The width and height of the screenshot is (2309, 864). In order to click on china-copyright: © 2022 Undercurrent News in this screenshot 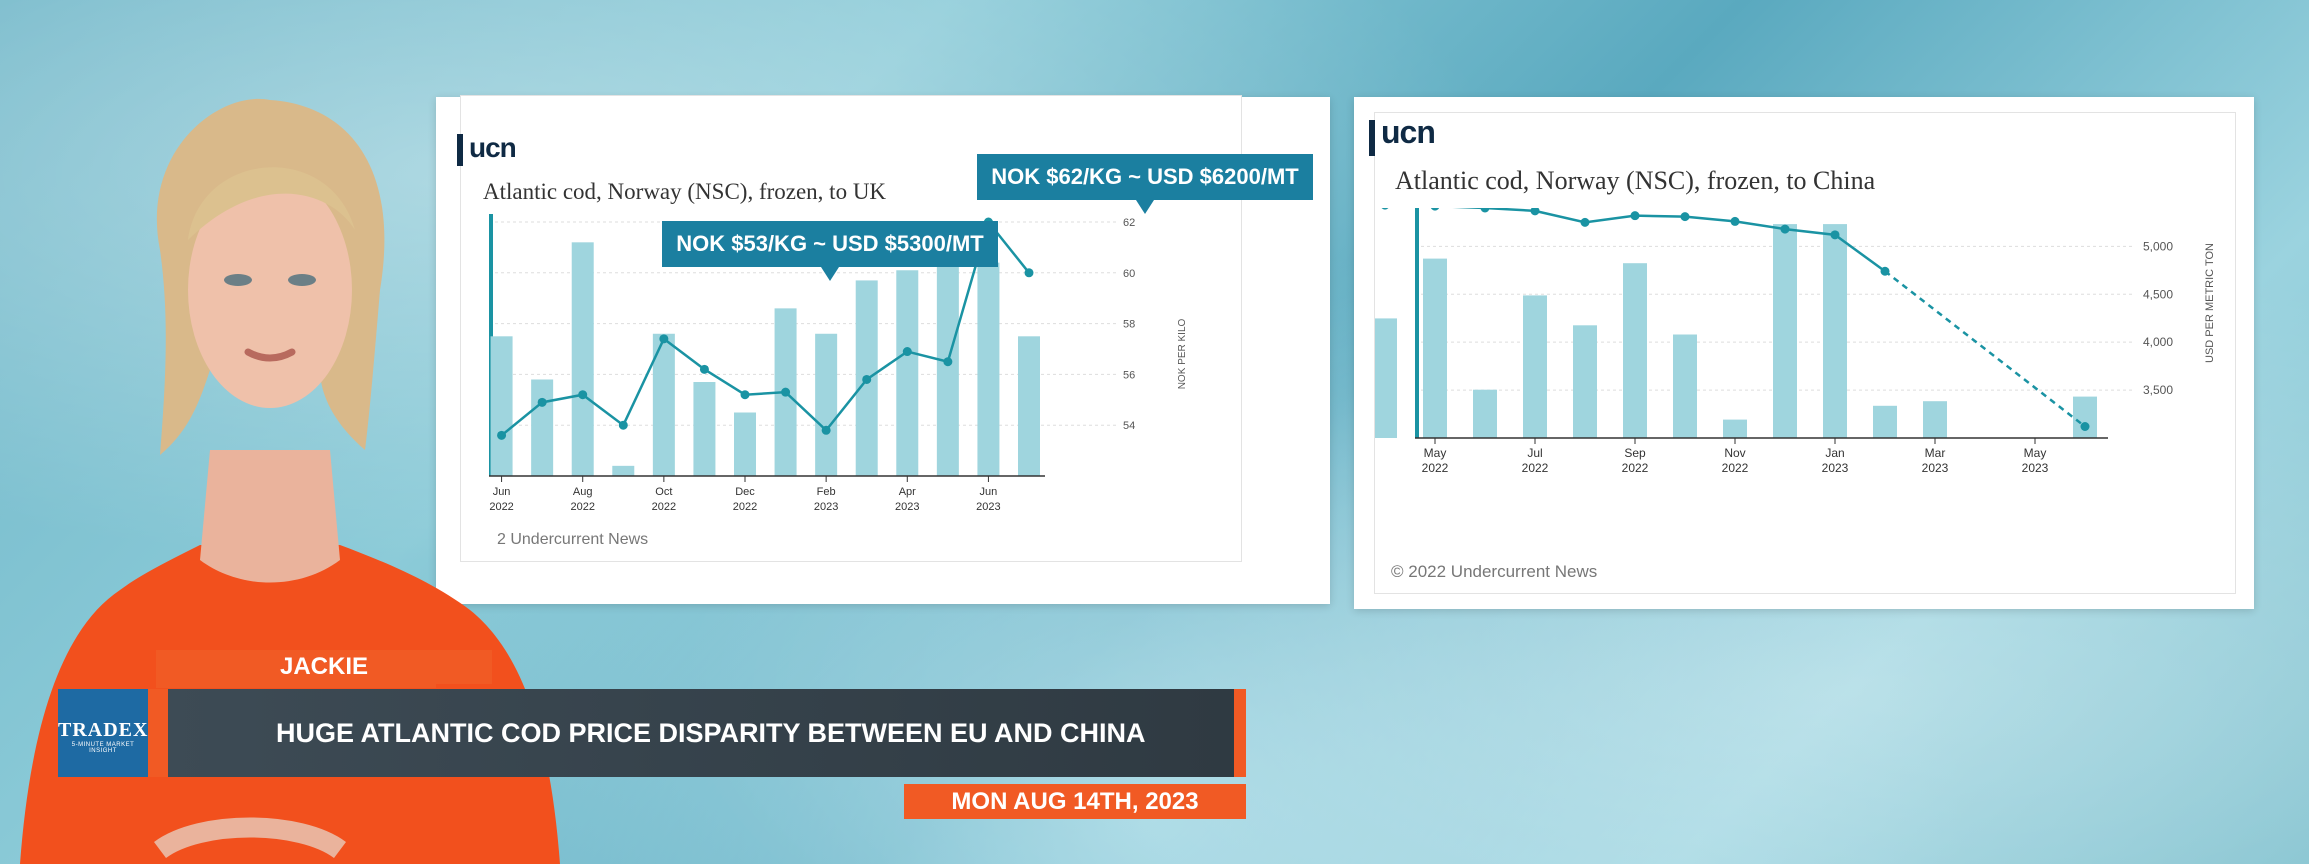, I will do `click(1494, 571)`.